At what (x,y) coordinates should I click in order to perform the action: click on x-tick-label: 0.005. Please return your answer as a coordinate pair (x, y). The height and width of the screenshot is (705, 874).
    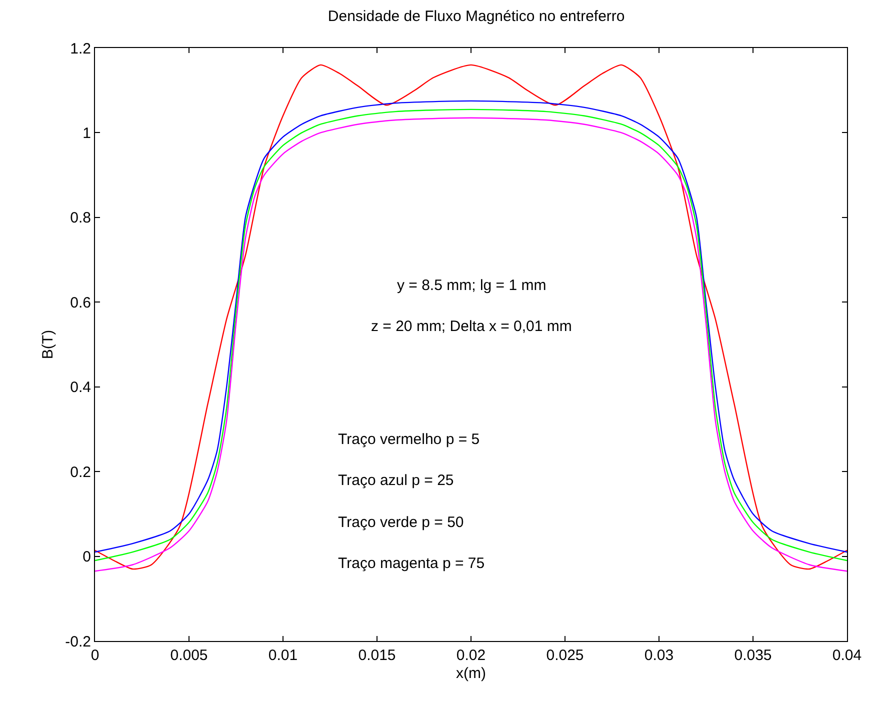
    Looking at the image, I should click on (189, 655).